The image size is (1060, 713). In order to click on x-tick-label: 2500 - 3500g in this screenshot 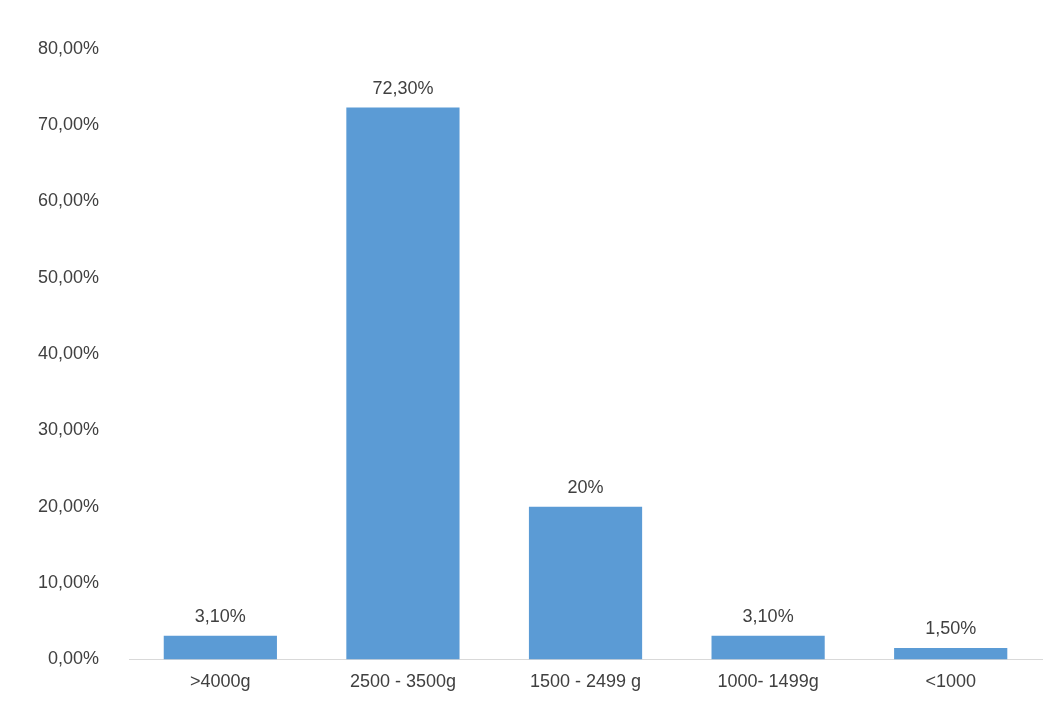, I will do `click(402, 681)`.